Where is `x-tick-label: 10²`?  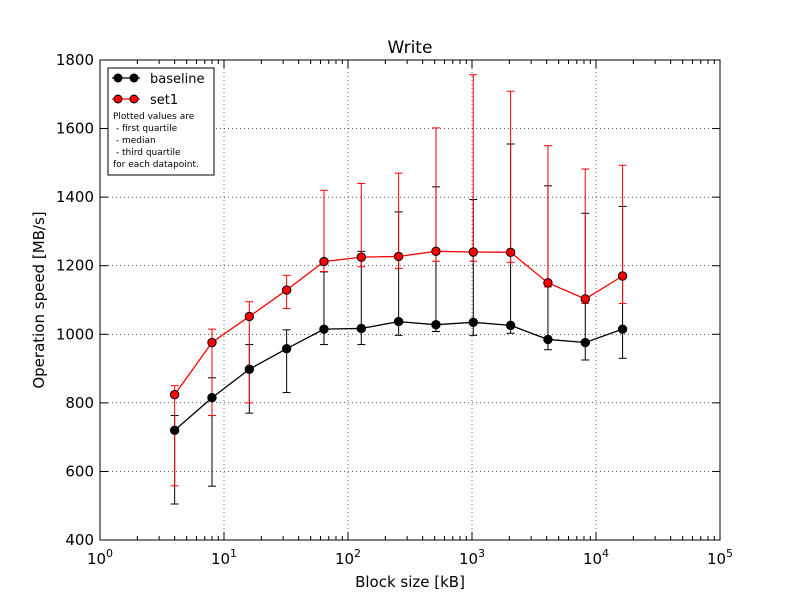
x-tick-label: 10² is located at coordinates (348, 557).